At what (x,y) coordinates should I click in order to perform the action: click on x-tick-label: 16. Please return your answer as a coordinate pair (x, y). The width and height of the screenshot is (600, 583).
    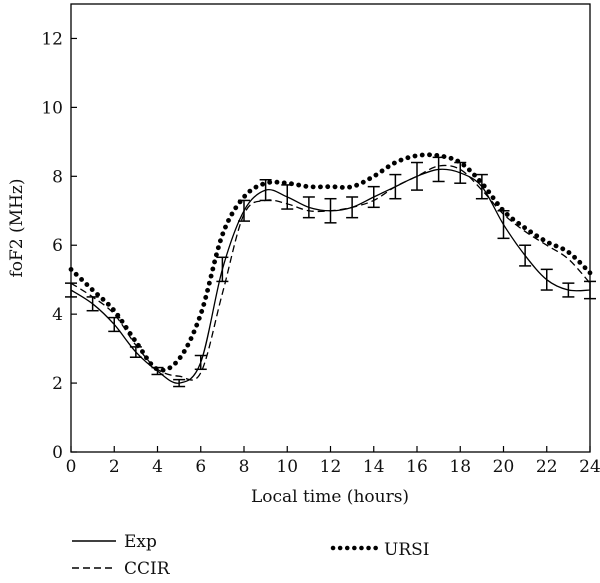
    Looking at the image, I should click on (417, 467).